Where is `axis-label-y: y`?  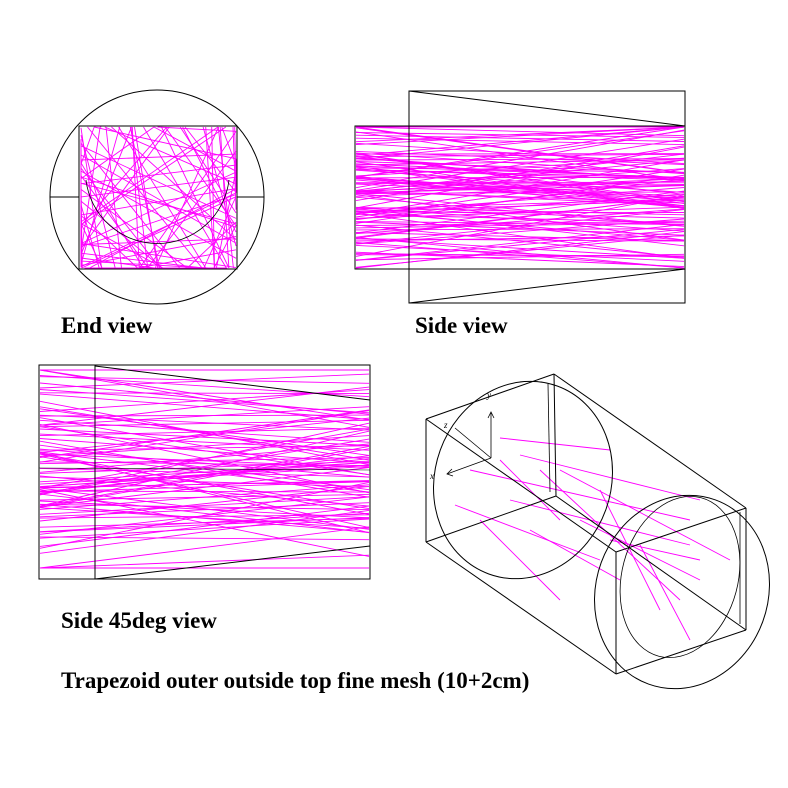
axis-label-y: y is located at coordinates (488, 395).